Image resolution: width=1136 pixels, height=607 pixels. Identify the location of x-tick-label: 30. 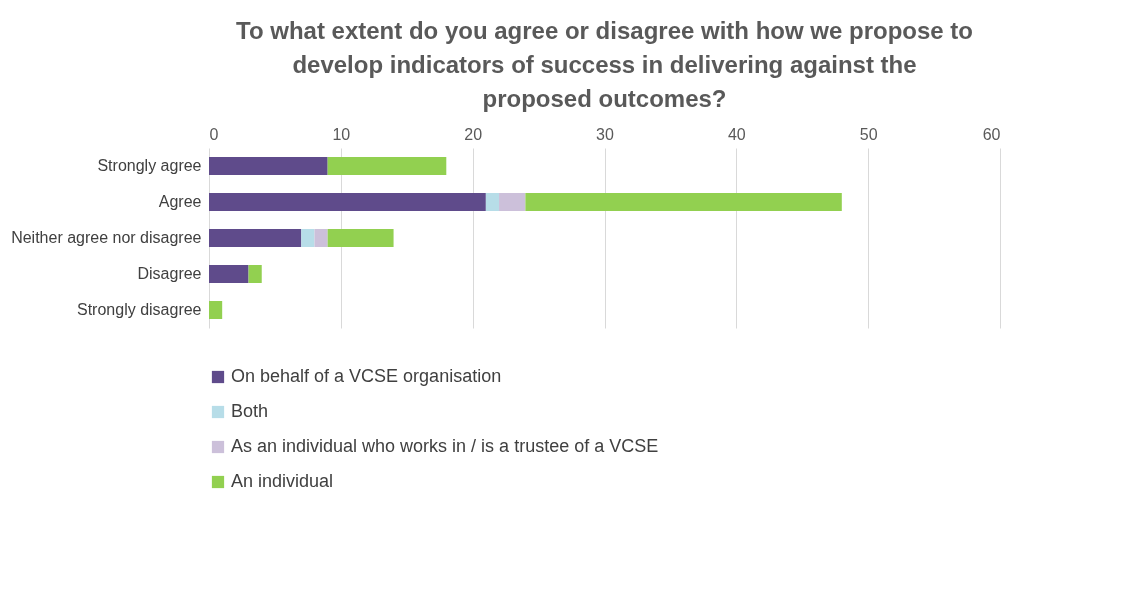
(605, 134).